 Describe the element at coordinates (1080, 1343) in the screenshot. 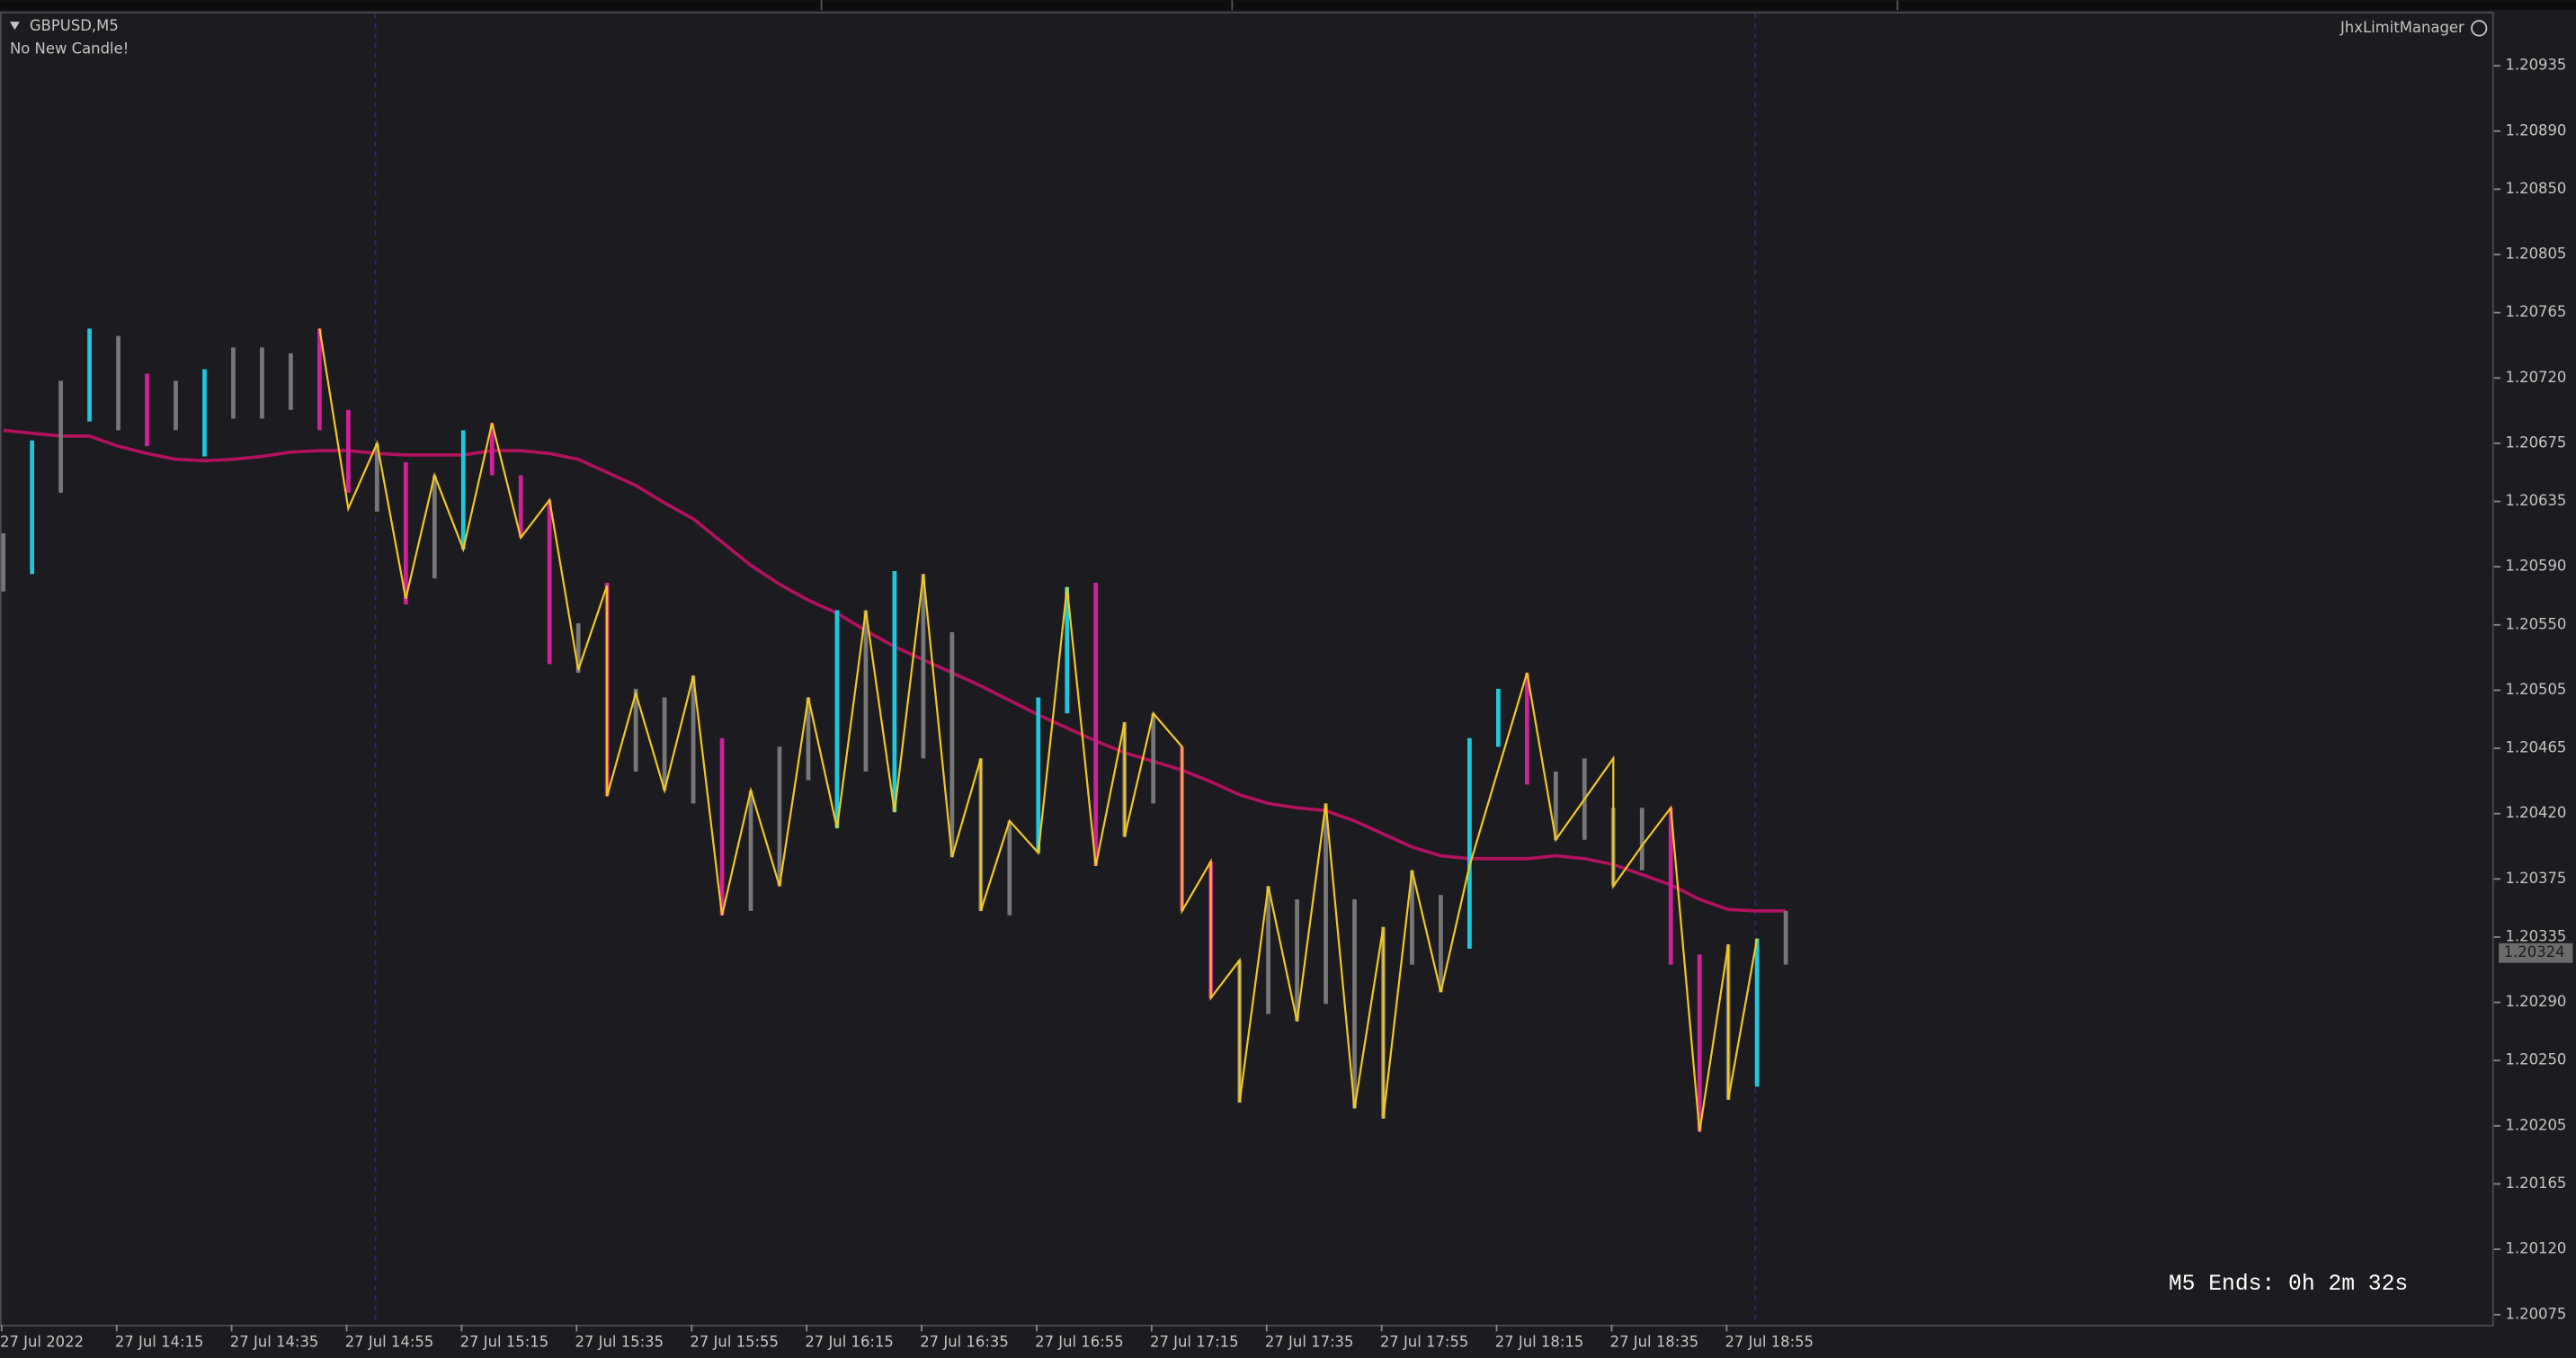

I see `x-tick-label: 27 Jul 16:55` at that location.